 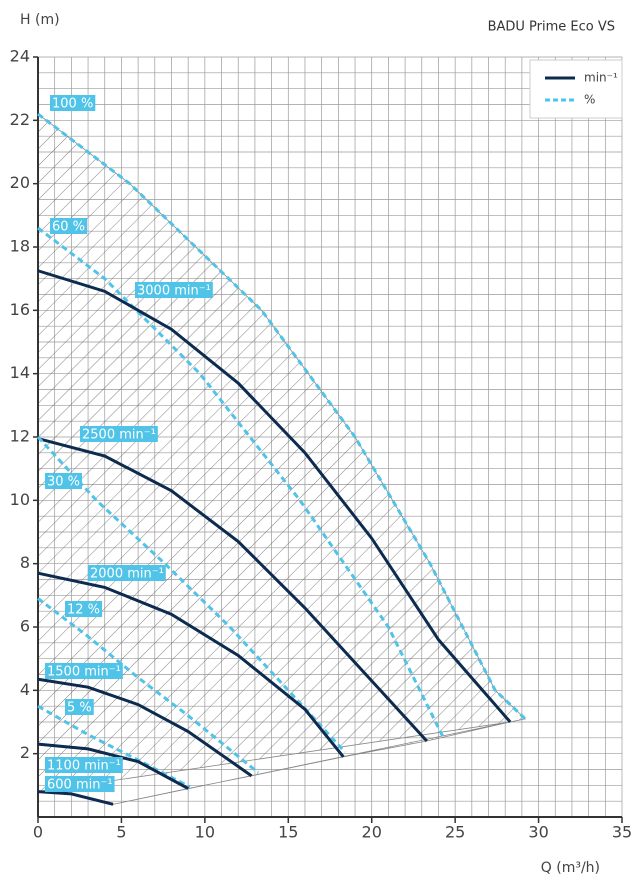 I want to click on curve-label-text: 1500 min⁻¹, so click(x=84, y=672).